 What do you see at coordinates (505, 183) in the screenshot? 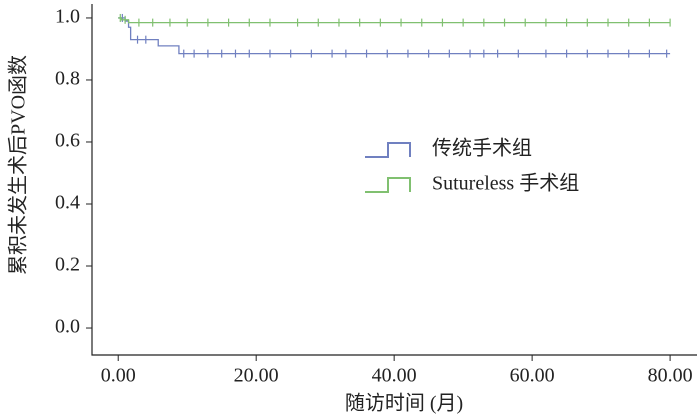
I see `legend-label: Sutureless 手术组` at bounding box center [505, 183].